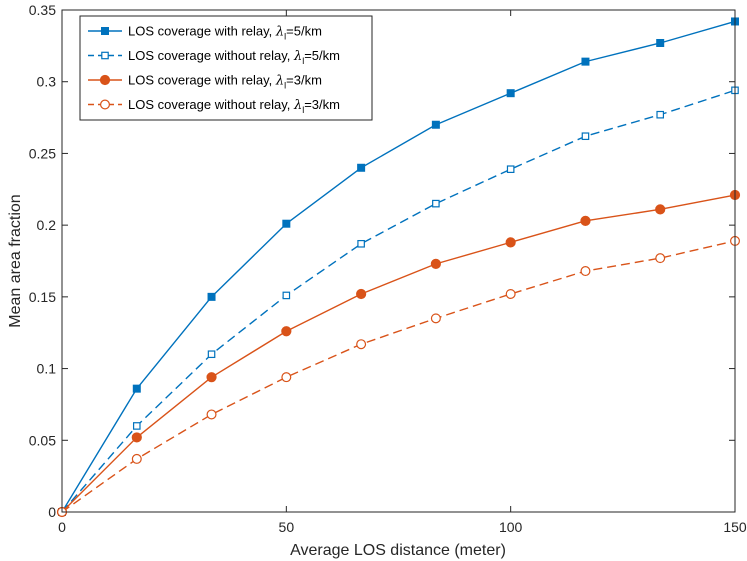  What do you see at coordinates (42, 297) in the screenshot?
I see `y-tick-label: 0.15` at bounding box center [42, 297].